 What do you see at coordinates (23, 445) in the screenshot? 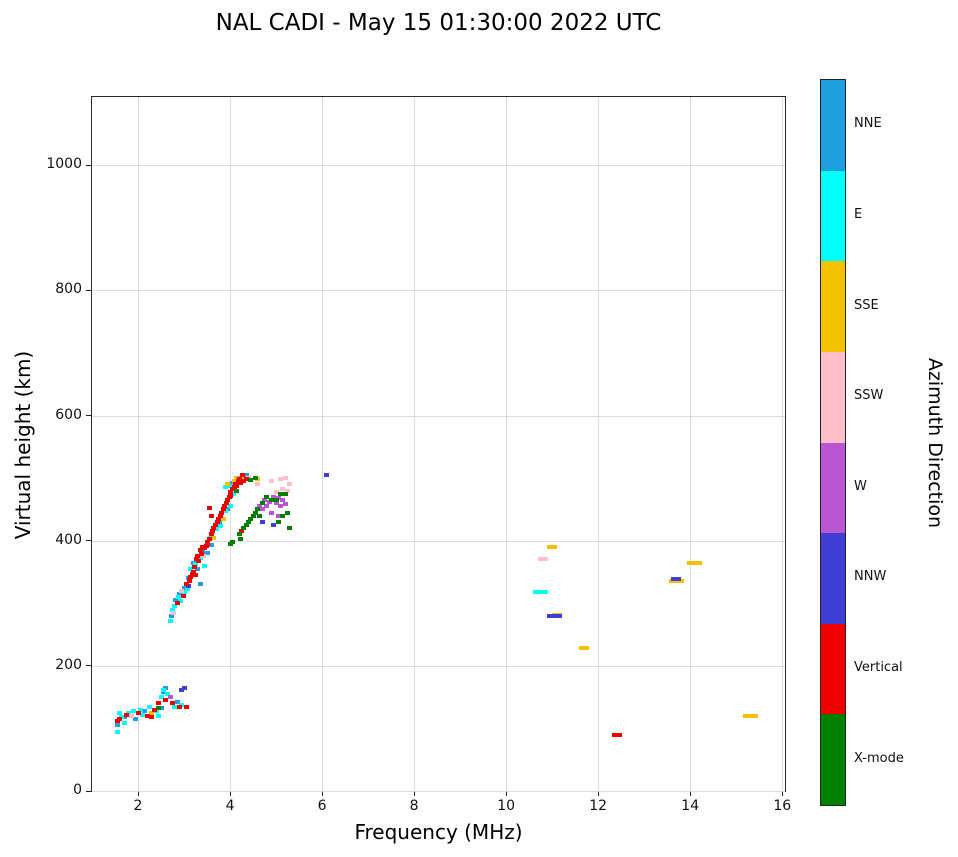
I see `y-axis-label: Virtual height (km)` at bounding box center [23, 445].